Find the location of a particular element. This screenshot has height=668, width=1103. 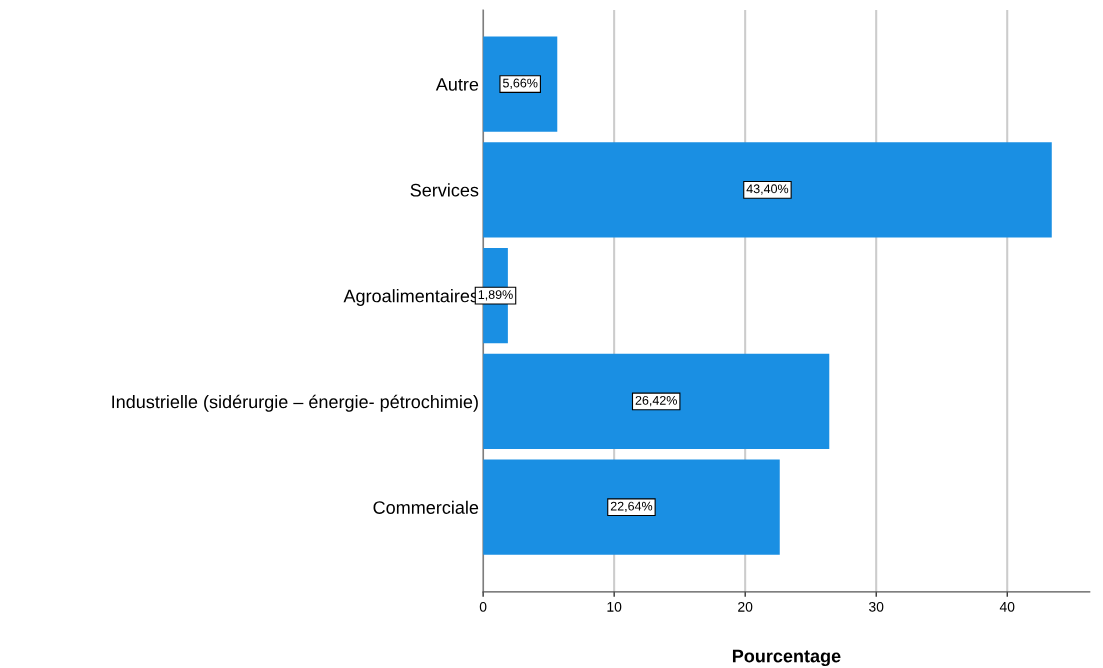

data-label: 43,40% is located at coordinates (767, 189).